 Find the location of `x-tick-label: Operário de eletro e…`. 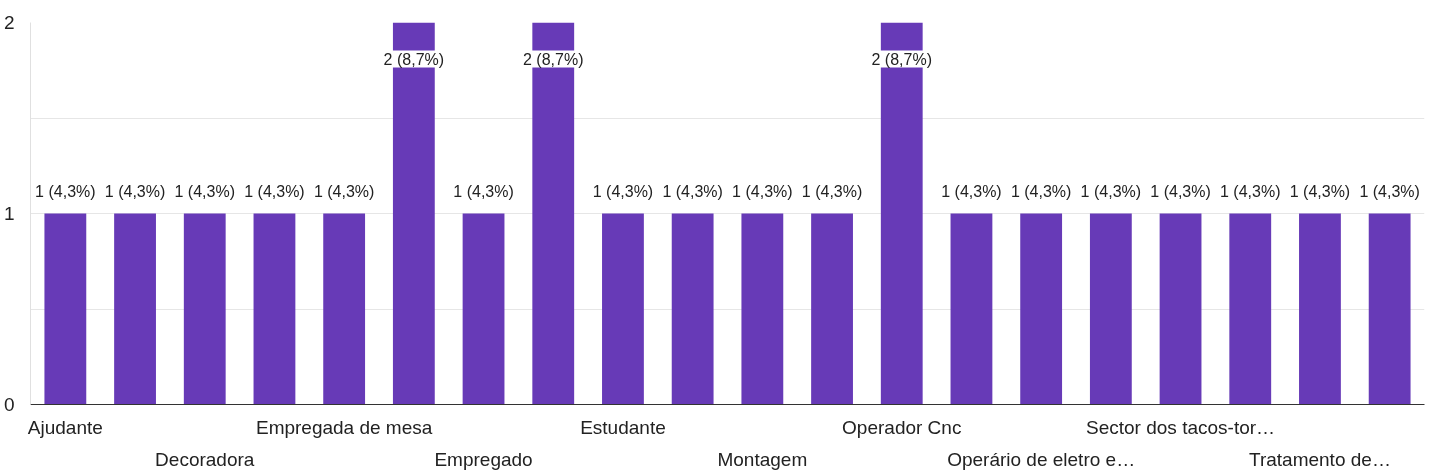

x-tick-label: Operário de eletro e… is located at coordinates (1041, 459).